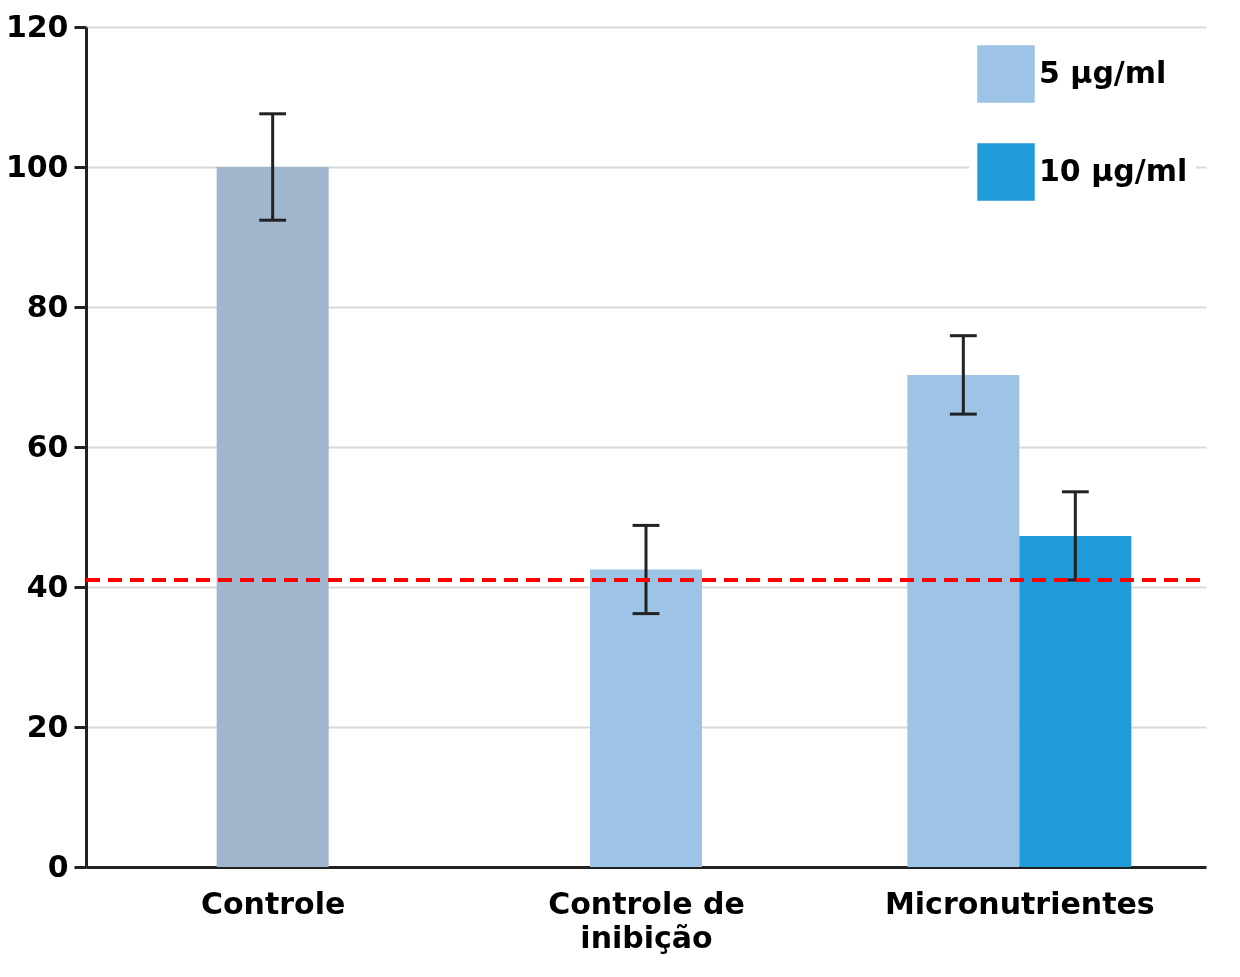 The height and width of the screenshot is (977, 1240). What do you see at coordinates (273, 903) in the screenshot?
I see `x-tick-label: Controle` at bounding box center [273, 903].